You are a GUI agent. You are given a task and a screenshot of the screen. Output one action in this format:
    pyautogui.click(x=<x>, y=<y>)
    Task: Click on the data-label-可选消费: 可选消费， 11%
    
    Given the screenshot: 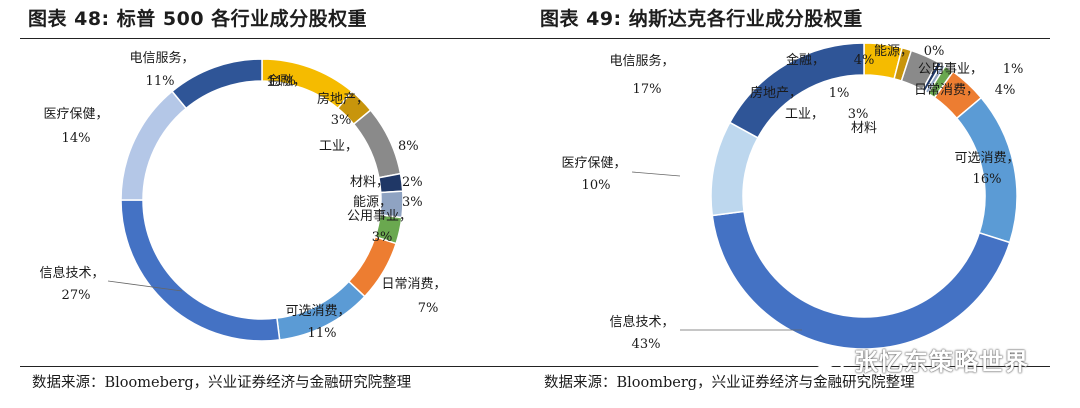 What is the action you would take?
    pyautogui.click(x=317, y=322)
    